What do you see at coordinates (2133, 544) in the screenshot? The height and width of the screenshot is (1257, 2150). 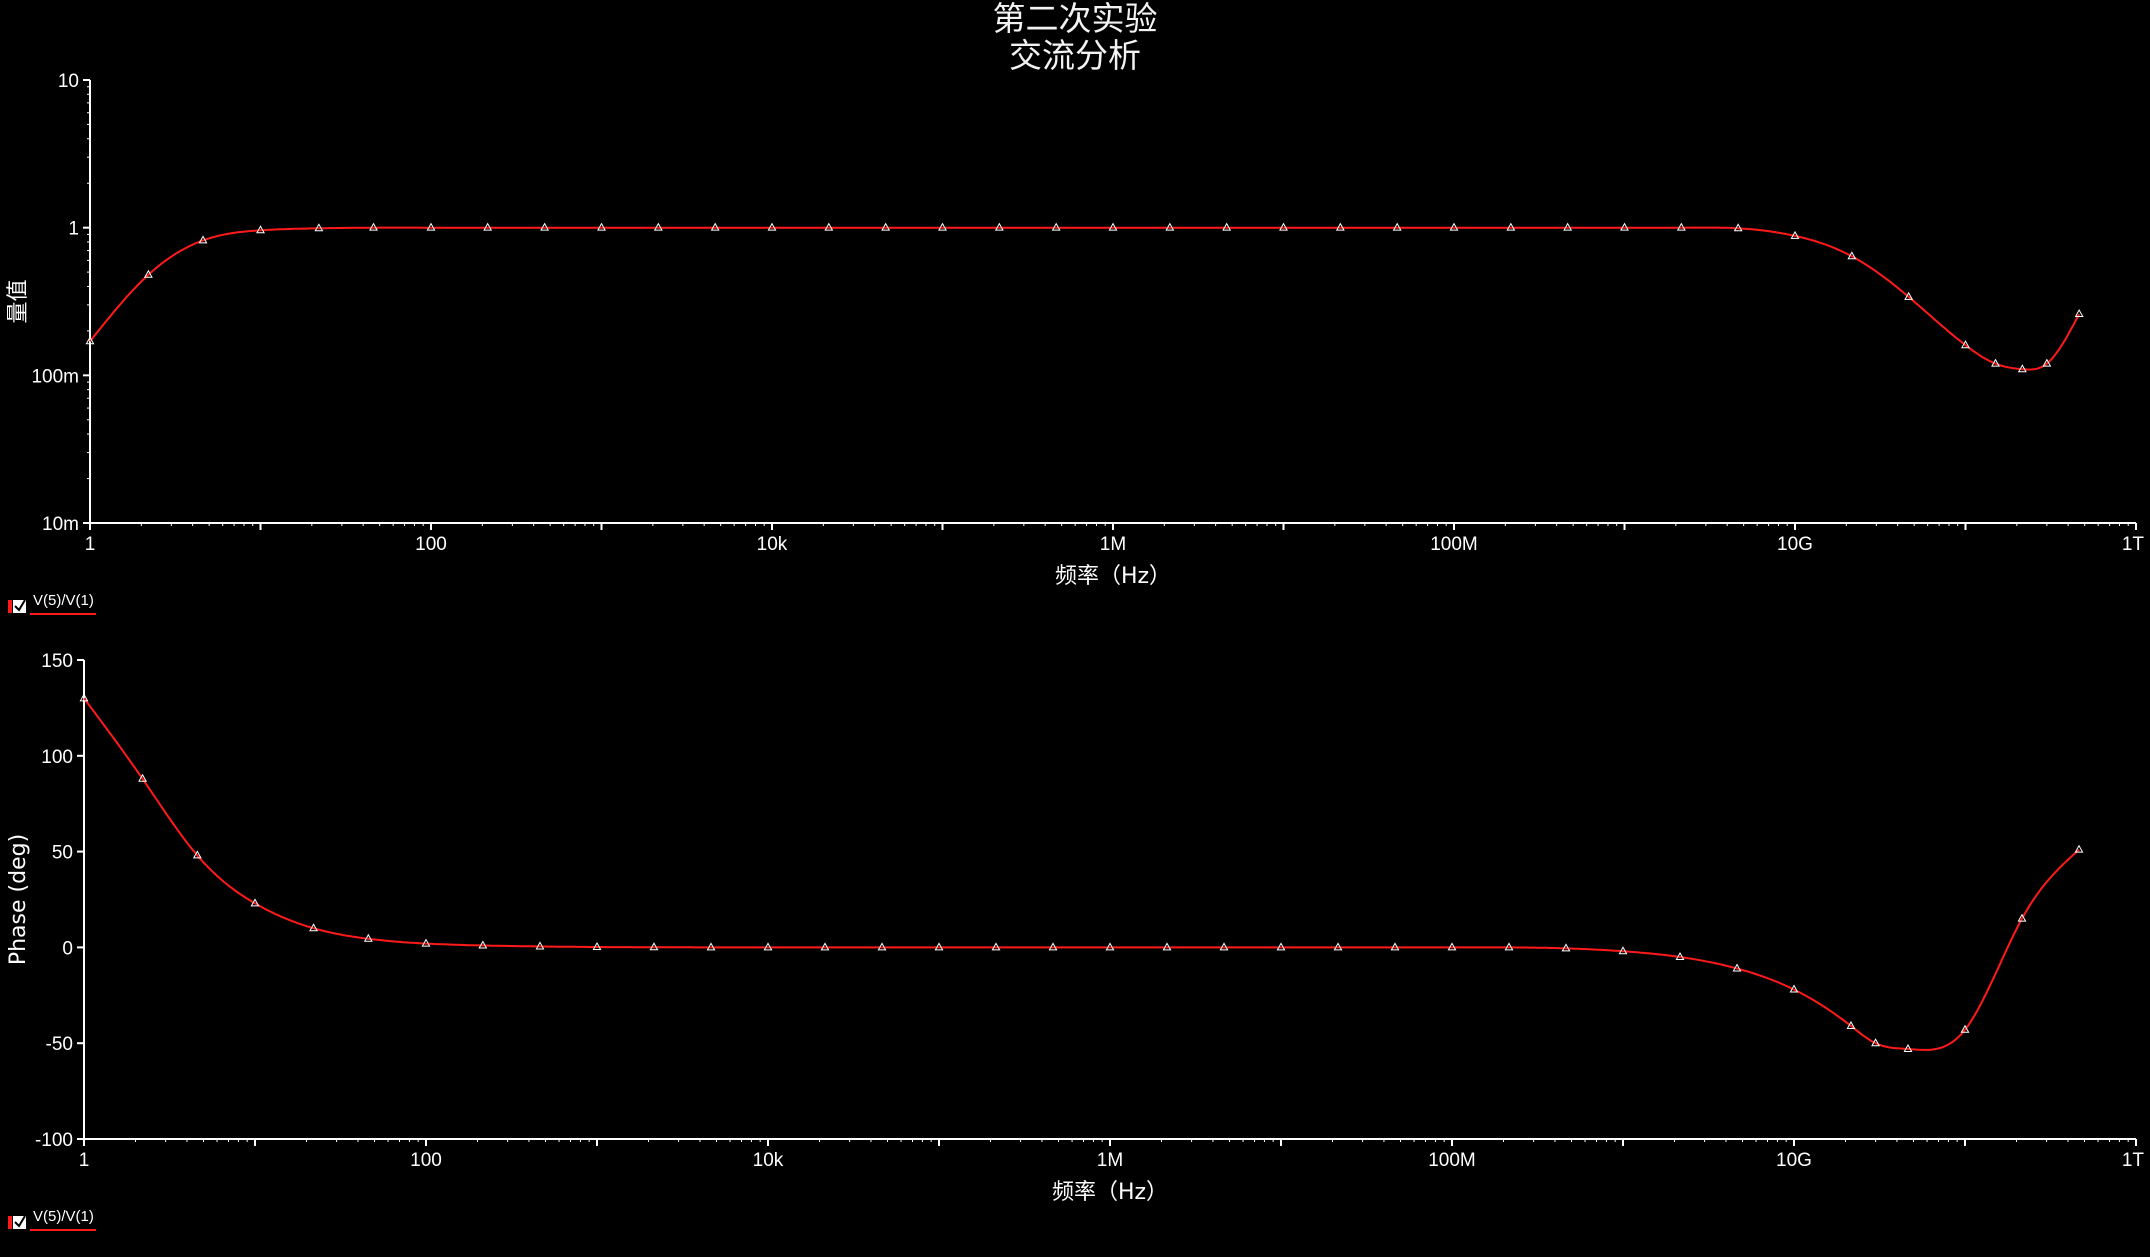 I see `x-tick-label: 1T` at bounding box center [2133, 544].